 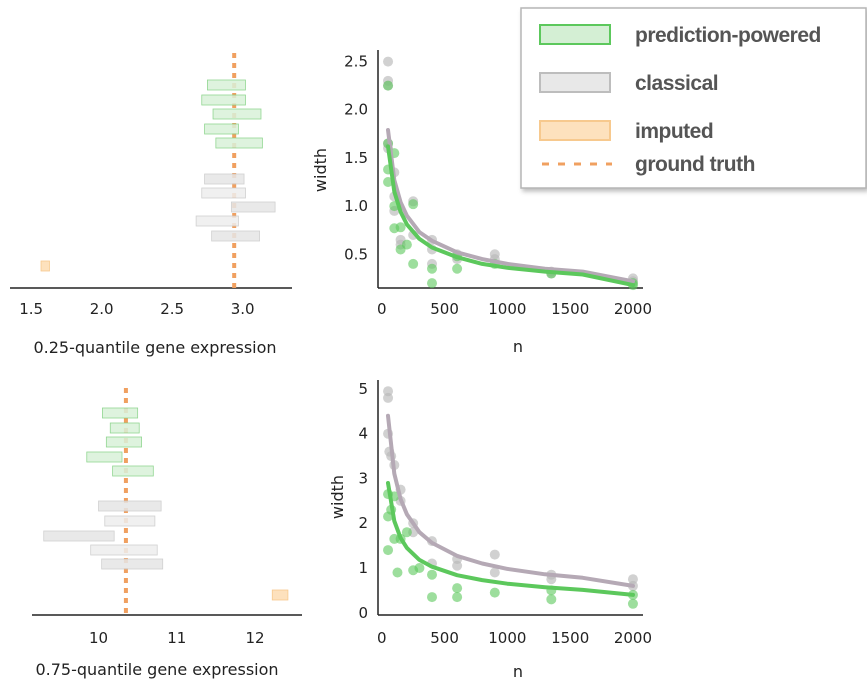 What do you see at coordinates (356, 254) in the screenshot?
I see `y-tick-label: 0.5` at bounding box center [356, 254].